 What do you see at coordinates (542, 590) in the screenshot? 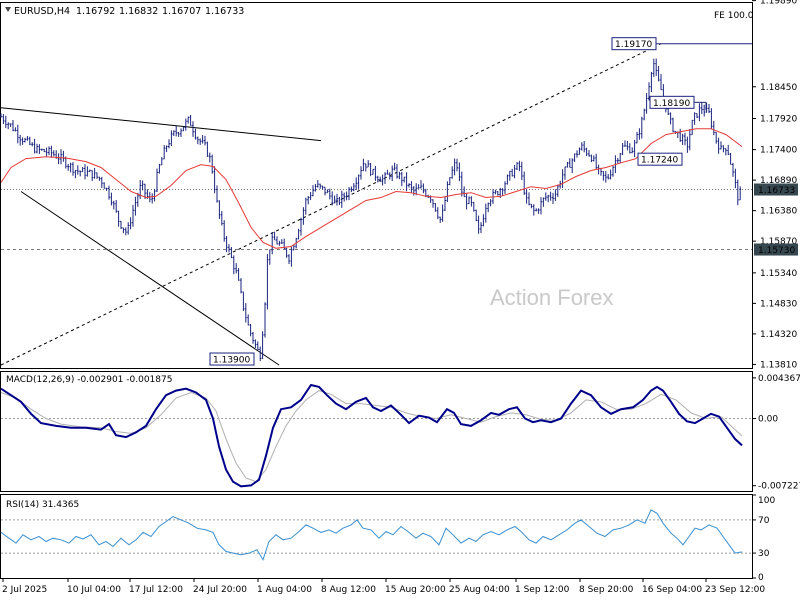
I see `time-tick-label: 1 Sep 12:00` at bounding box center [542, 590].